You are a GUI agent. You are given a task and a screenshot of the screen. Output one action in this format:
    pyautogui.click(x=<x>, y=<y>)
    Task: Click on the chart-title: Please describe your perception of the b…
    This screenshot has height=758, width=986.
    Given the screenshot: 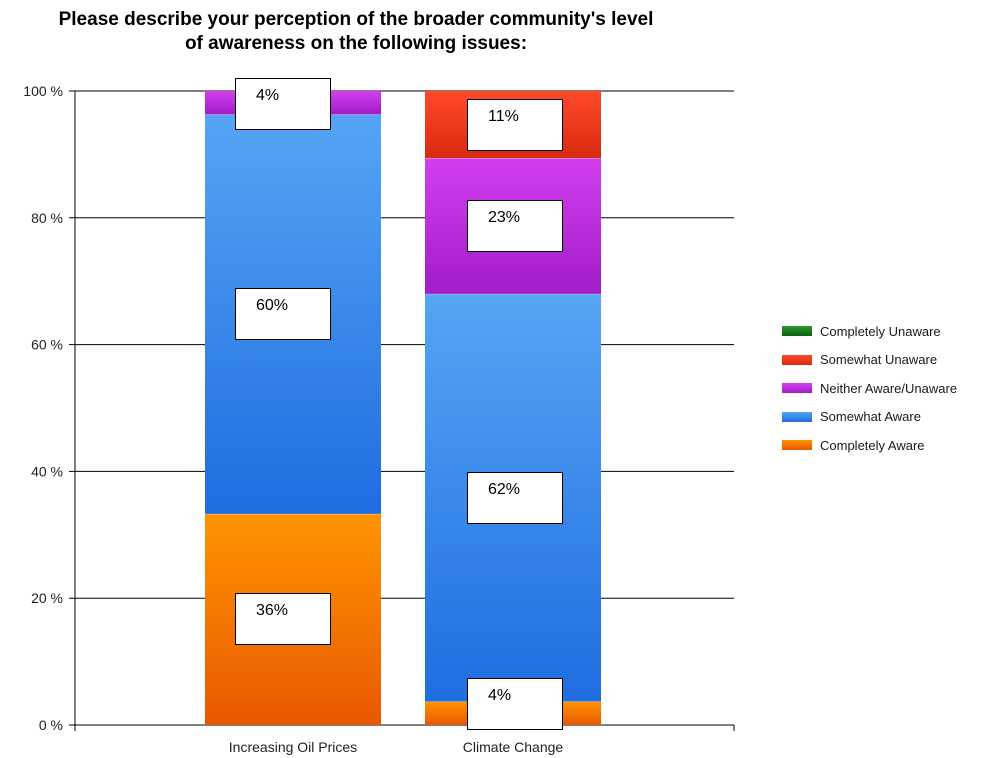 What is the action you would take?
    pyautogui.click(x=356, y=32)
    